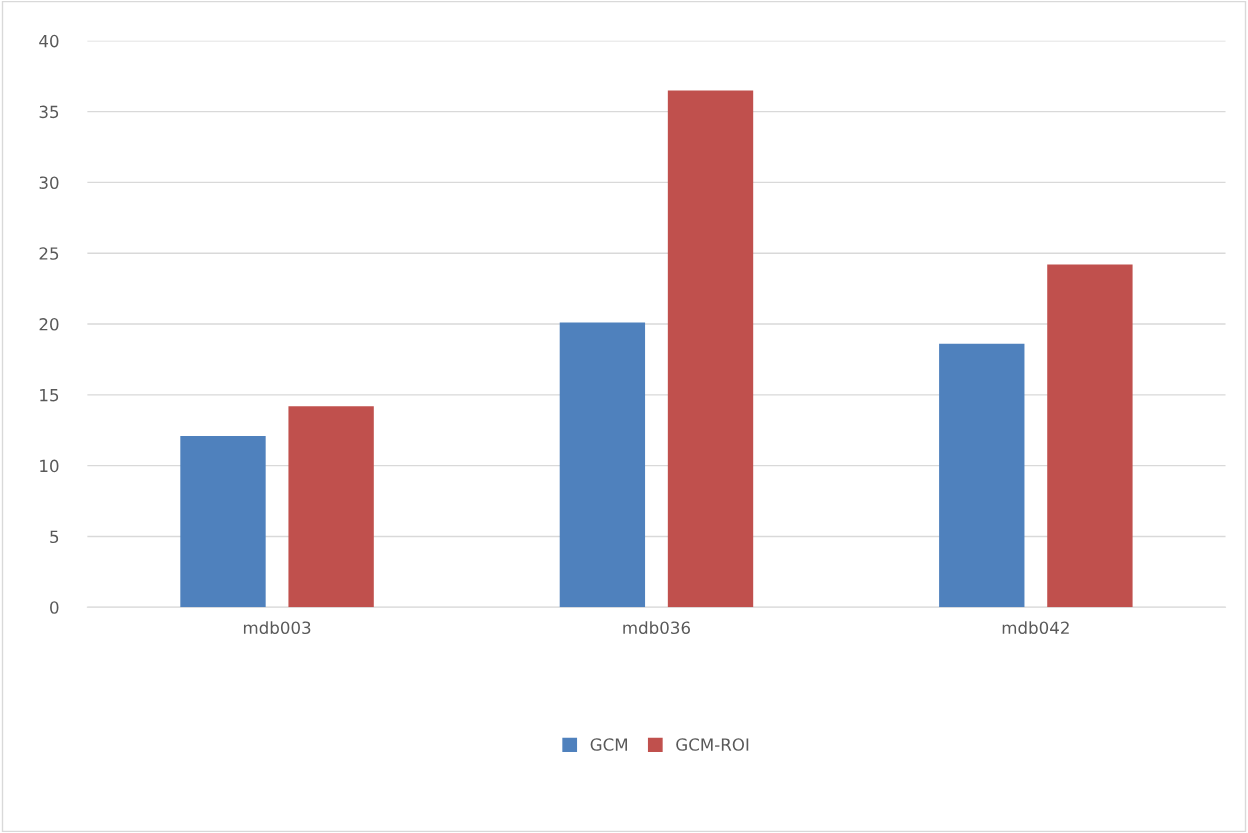  Describe the element at coordinates (712, 744) in the screenshot. I see `legend-label: GCM-ROI` at that location.